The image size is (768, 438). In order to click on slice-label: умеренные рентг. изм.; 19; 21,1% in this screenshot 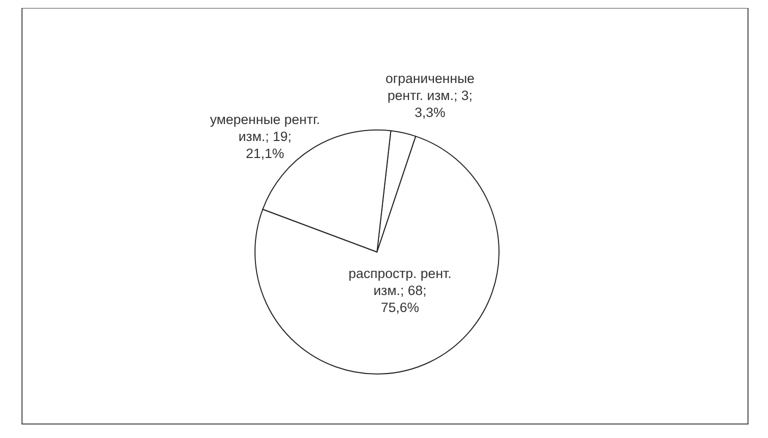, I will do `click(265, 136)`.